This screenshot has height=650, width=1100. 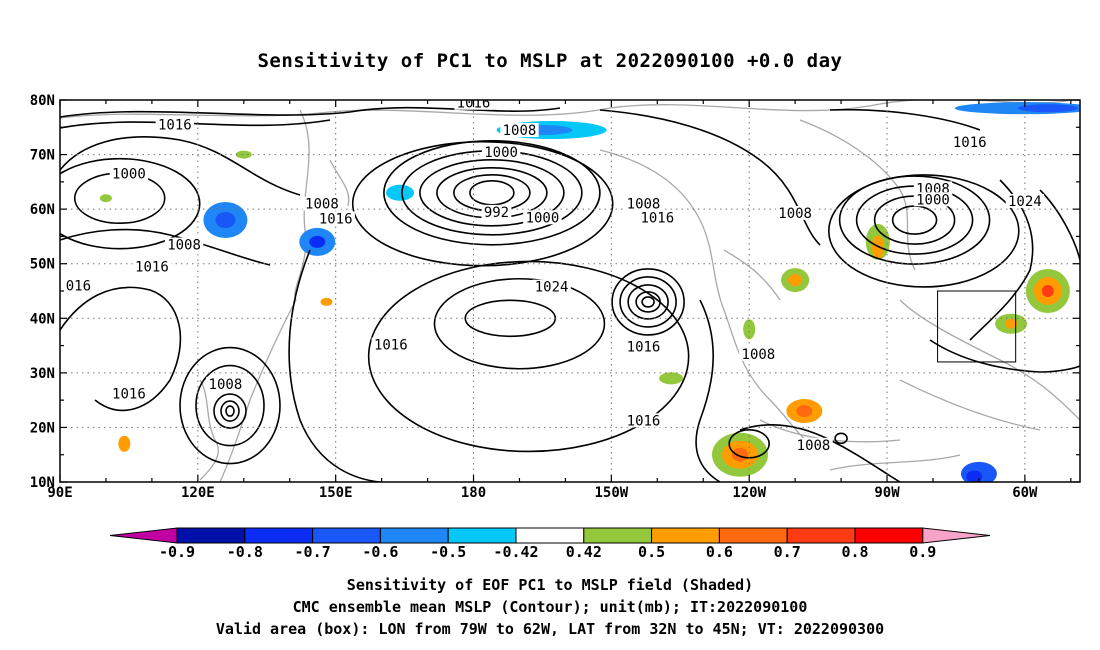 I want to click on contour-label: 016, so click(x=78, y=287).